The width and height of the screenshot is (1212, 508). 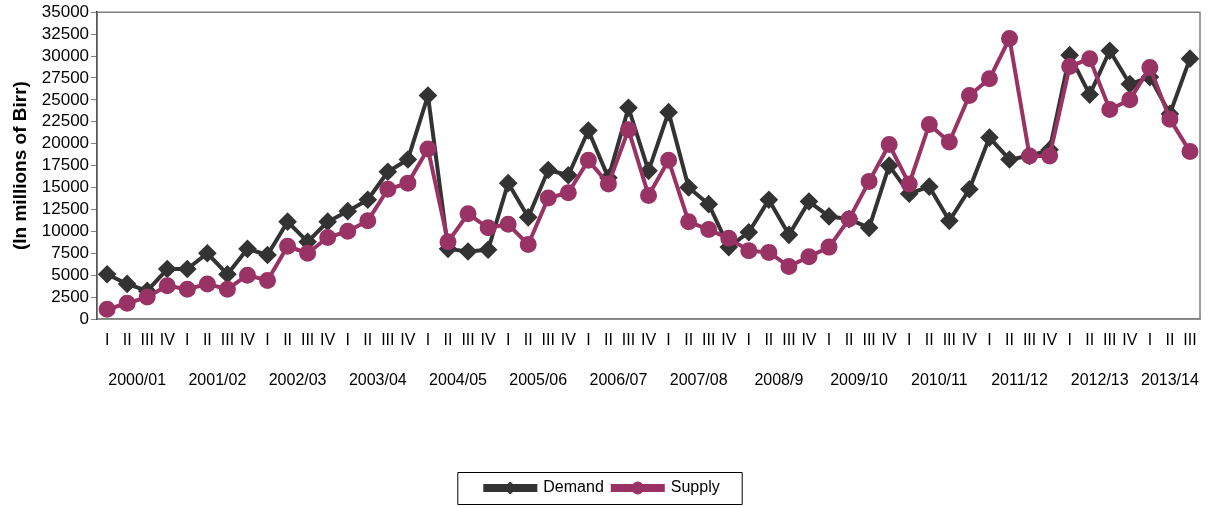 I want to click on text: 2003/04, so click(x=377, y=380).